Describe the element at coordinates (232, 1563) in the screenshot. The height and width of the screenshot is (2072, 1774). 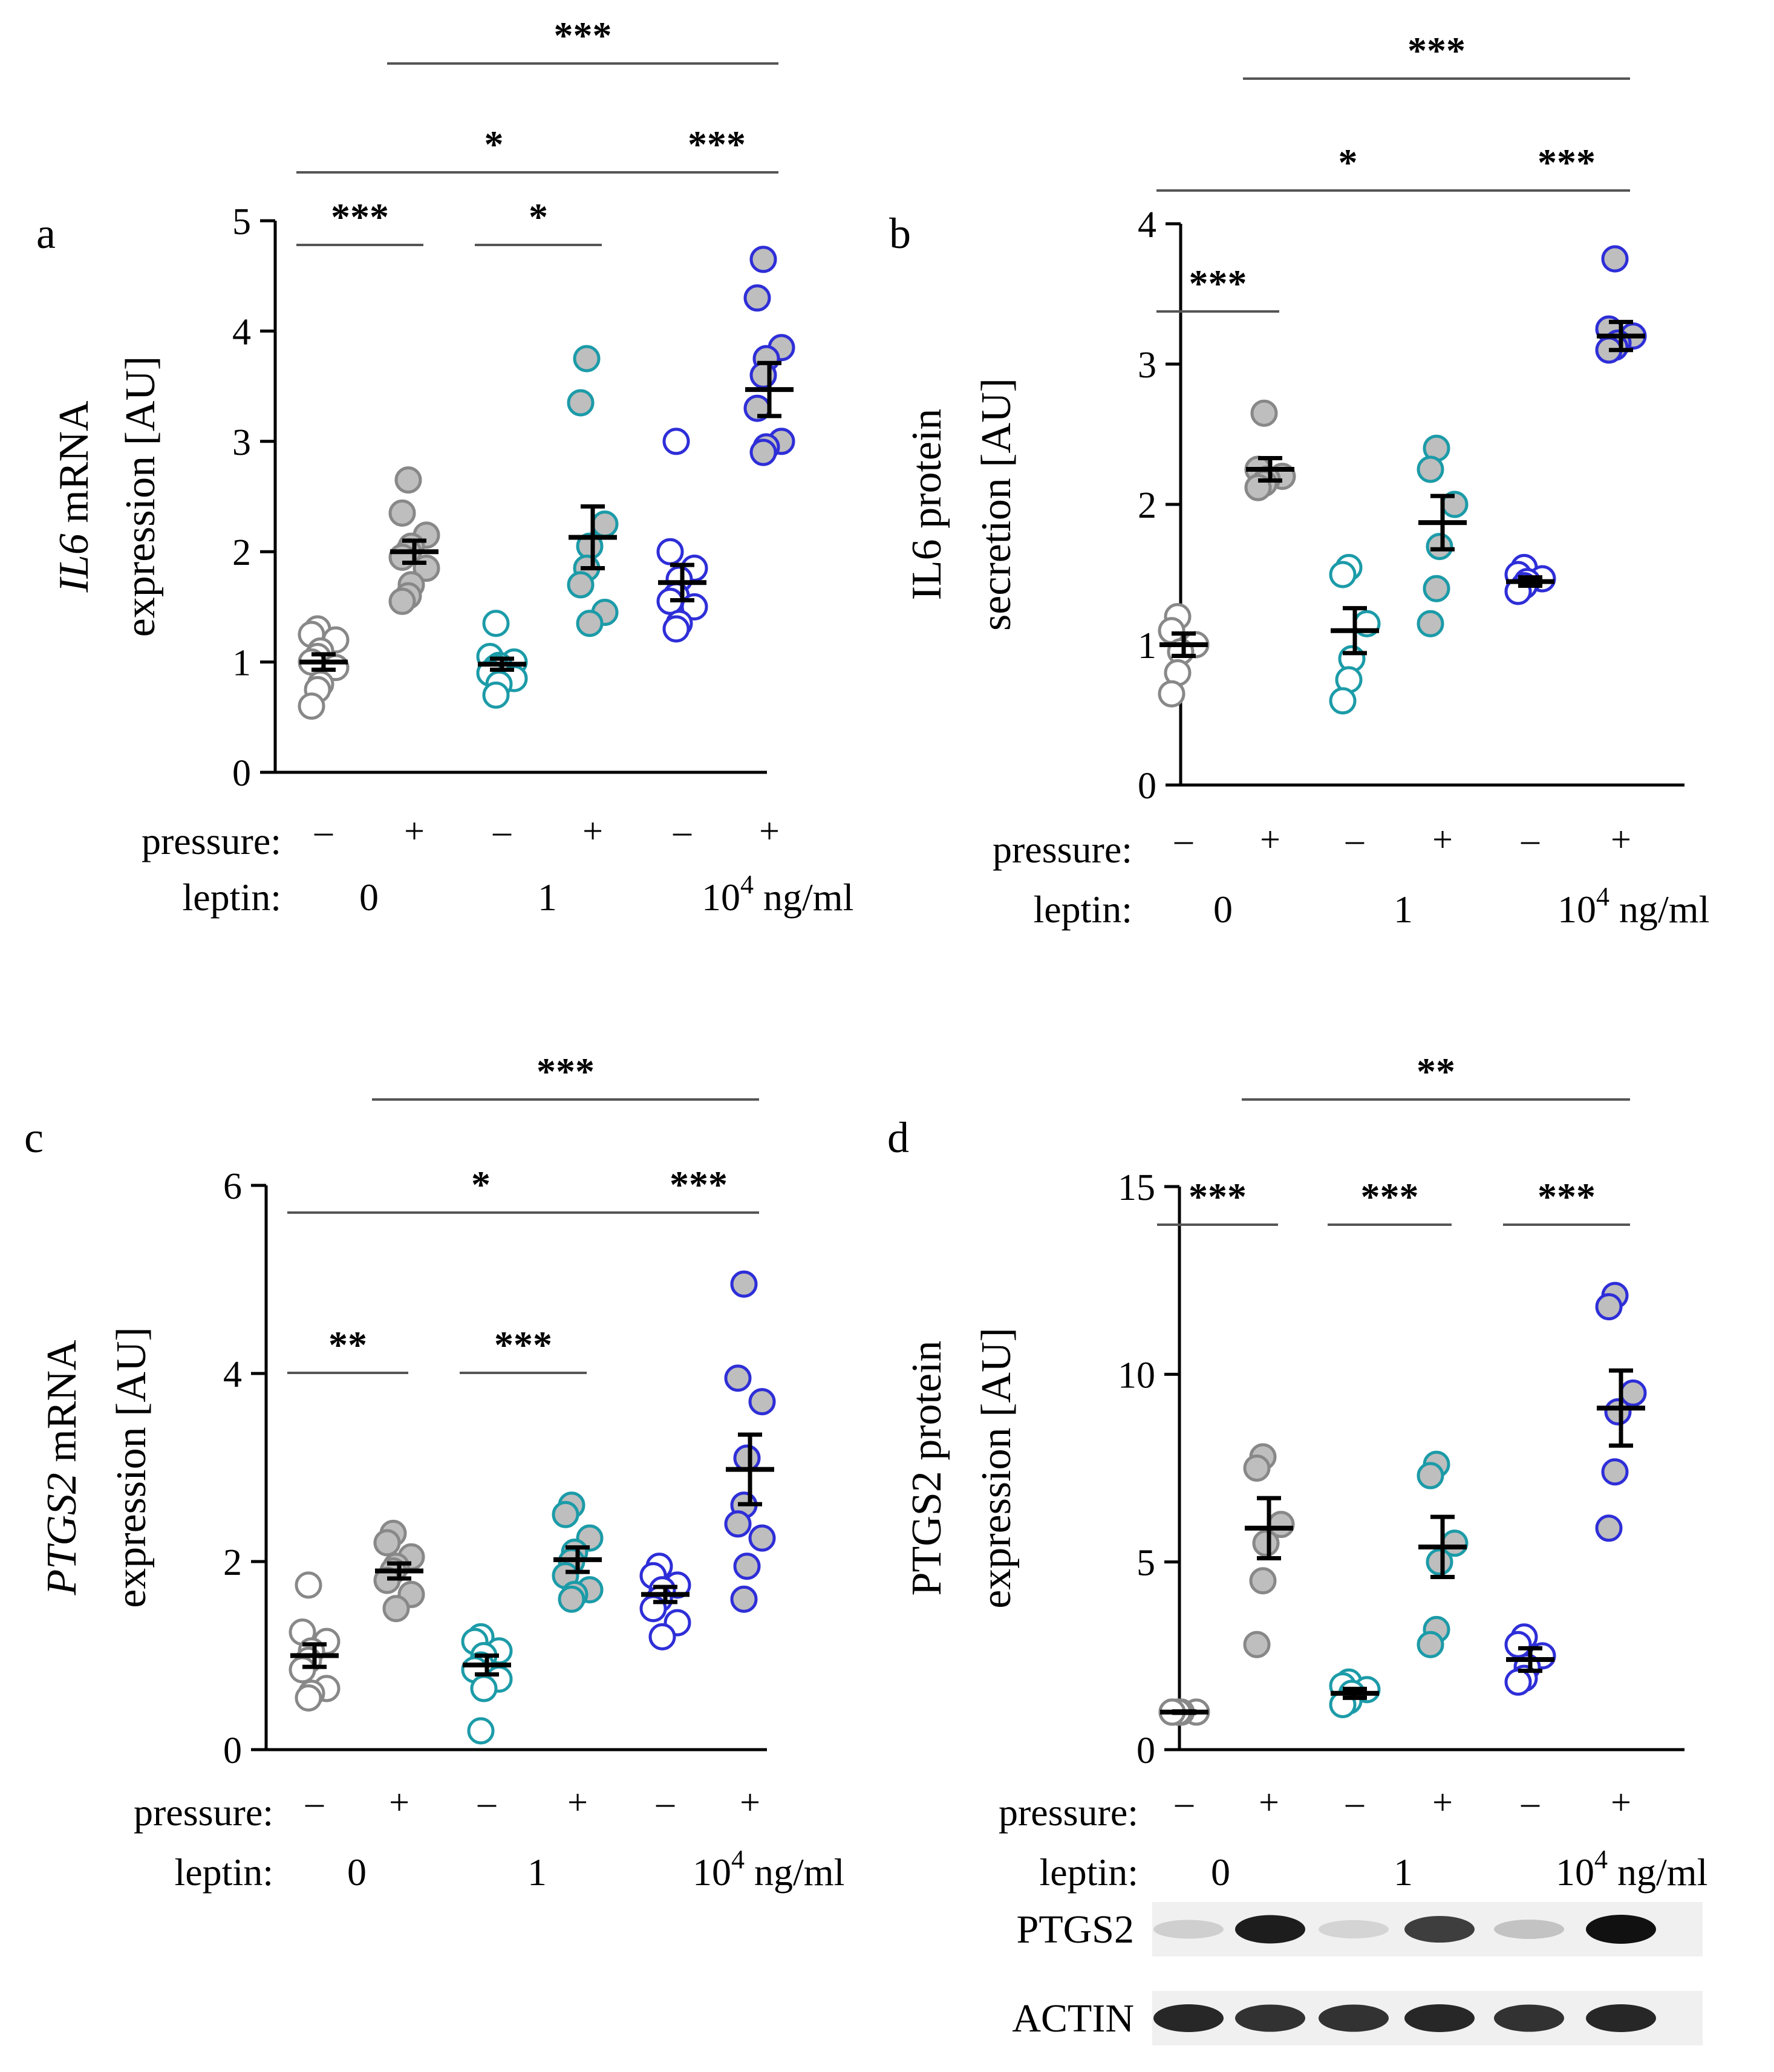
I see `y-tick-label: 2` at that location.